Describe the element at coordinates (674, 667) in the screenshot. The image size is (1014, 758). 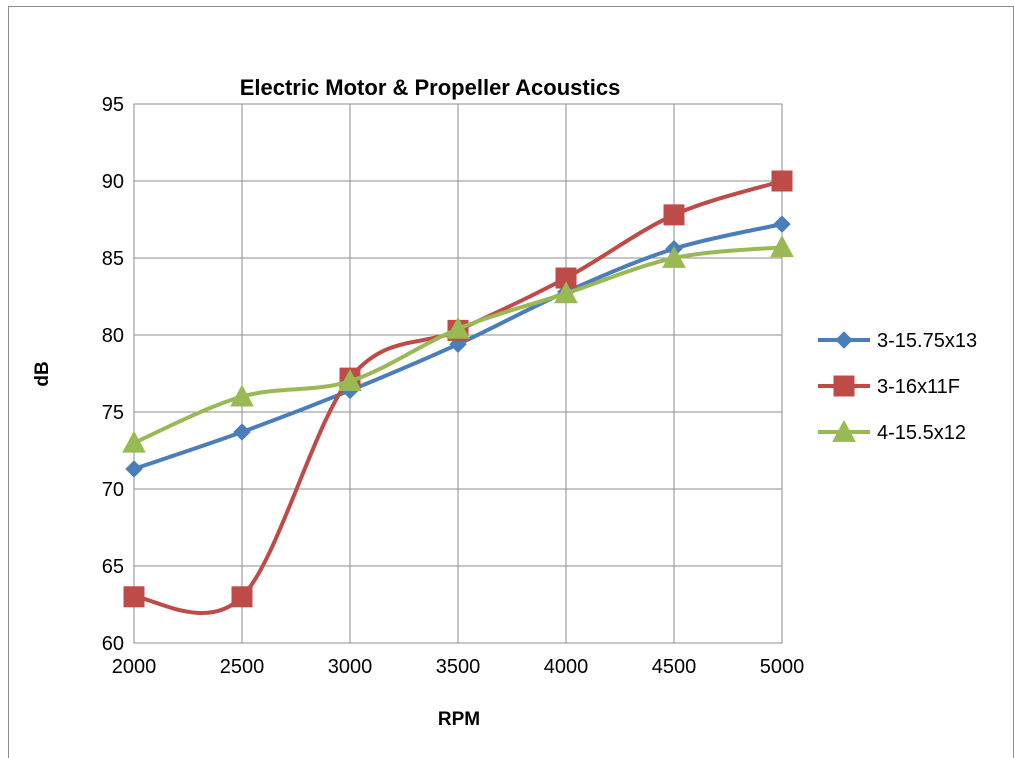
I see `x-tick-label: 4500` at that location.